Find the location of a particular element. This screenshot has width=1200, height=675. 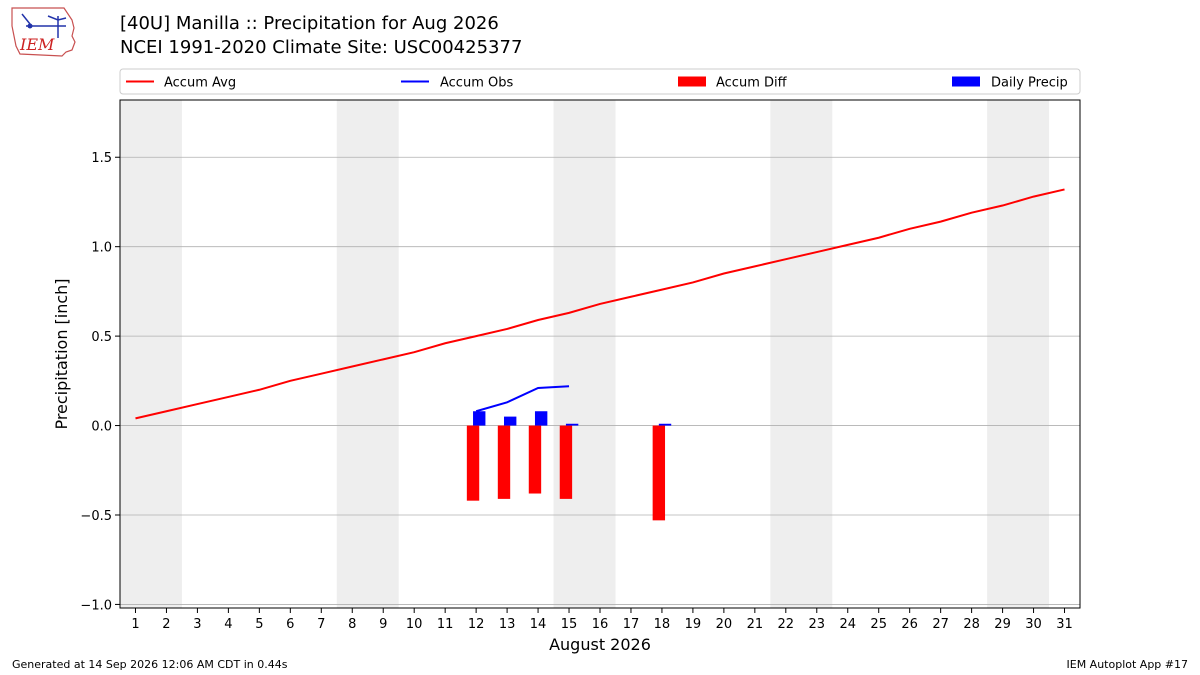

y-tick-label: 1.5 is located at coordinates (101, 158).